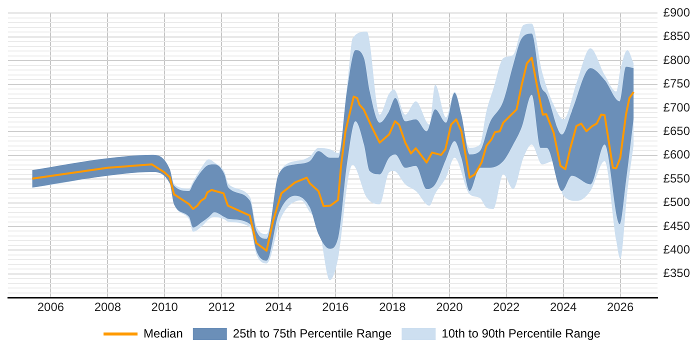 The image size is (700, 350). What do you see at coordinates (506, 307) in the screenshot?
I see `x-tick-label: 2022` at bounding box center [506, 307].